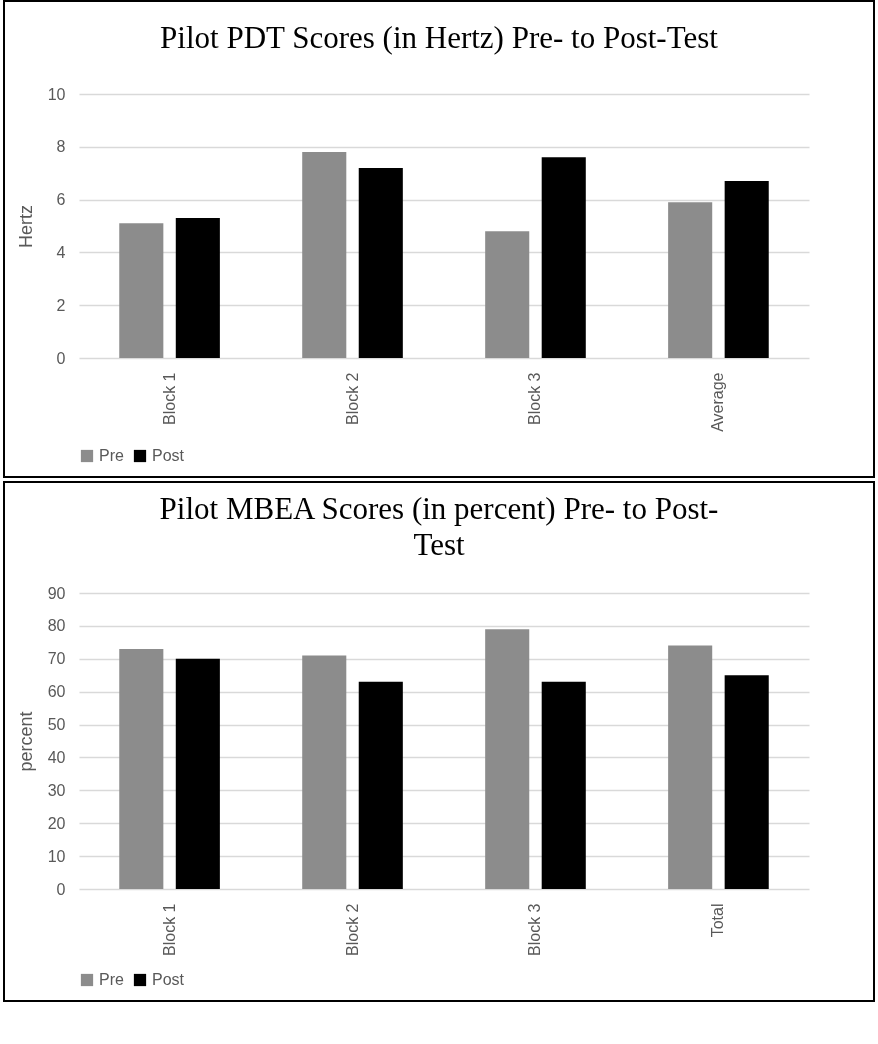  I want to click on y-tick-label: 60, so click(56, 692).